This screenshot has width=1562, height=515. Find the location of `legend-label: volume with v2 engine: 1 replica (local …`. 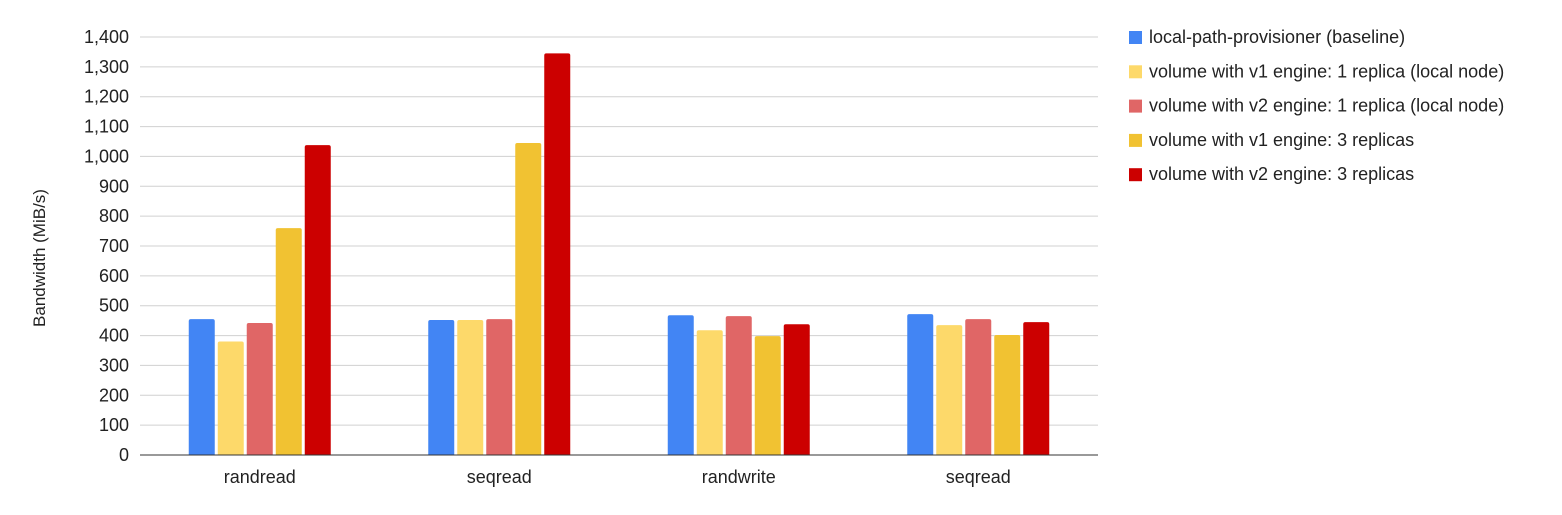

legend-label: volume with v2 engine: 1 replica (local … is located at coordinates (1326, 106).